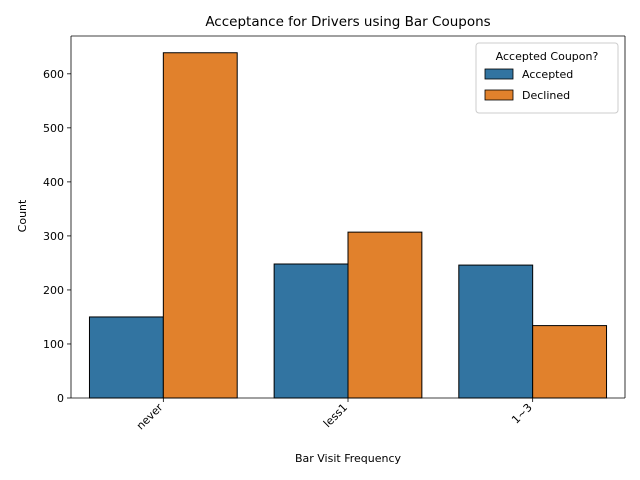 Image resolution: width=640 pixels, height=480 pixels. What do you see at coordinates (60, 398) in the screenshot?
I see `y-tick-label: 0` at bounding box center [60, 398].